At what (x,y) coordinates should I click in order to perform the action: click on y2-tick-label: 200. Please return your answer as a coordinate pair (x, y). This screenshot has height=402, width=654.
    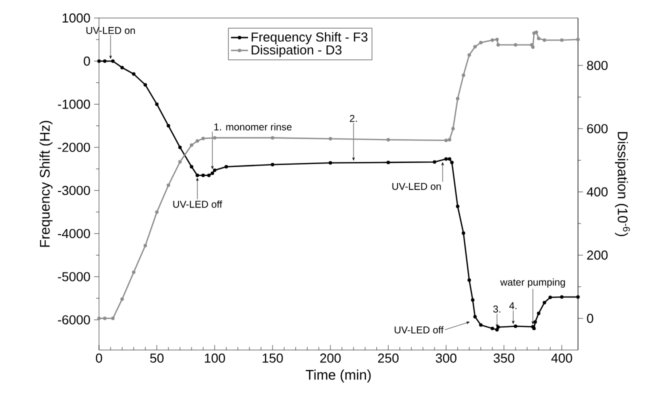
    Looking at the image, I should click on (597, 255).